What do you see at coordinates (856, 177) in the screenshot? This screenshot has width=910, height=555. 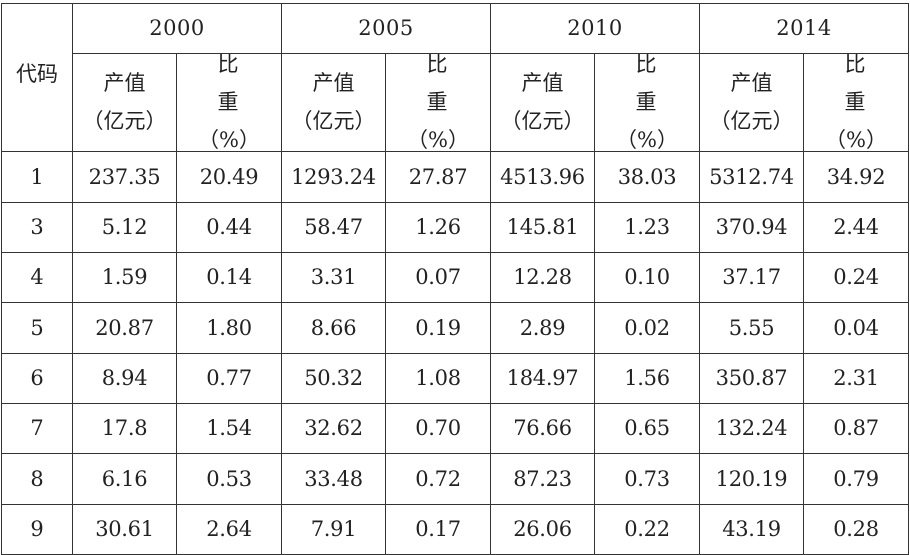 I see `share-cell: 34.92` at bounding box center [856, 177].